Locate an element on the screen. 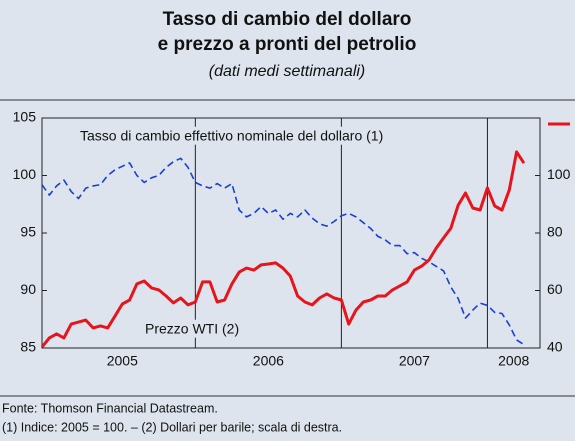 The width and height of the screenshot is (575, 441). y-tick-label: 95 is located at coordinates (28, 232).